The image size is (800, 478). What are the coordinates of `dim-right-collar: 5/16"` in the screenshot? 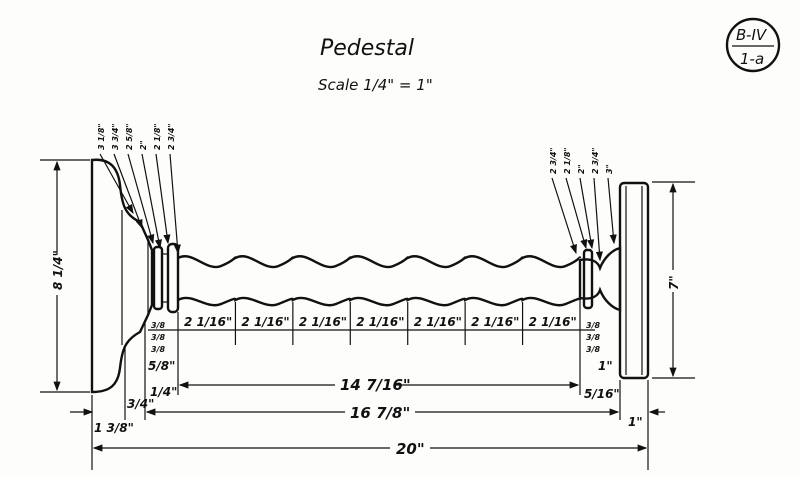 It's located at (602, 394).